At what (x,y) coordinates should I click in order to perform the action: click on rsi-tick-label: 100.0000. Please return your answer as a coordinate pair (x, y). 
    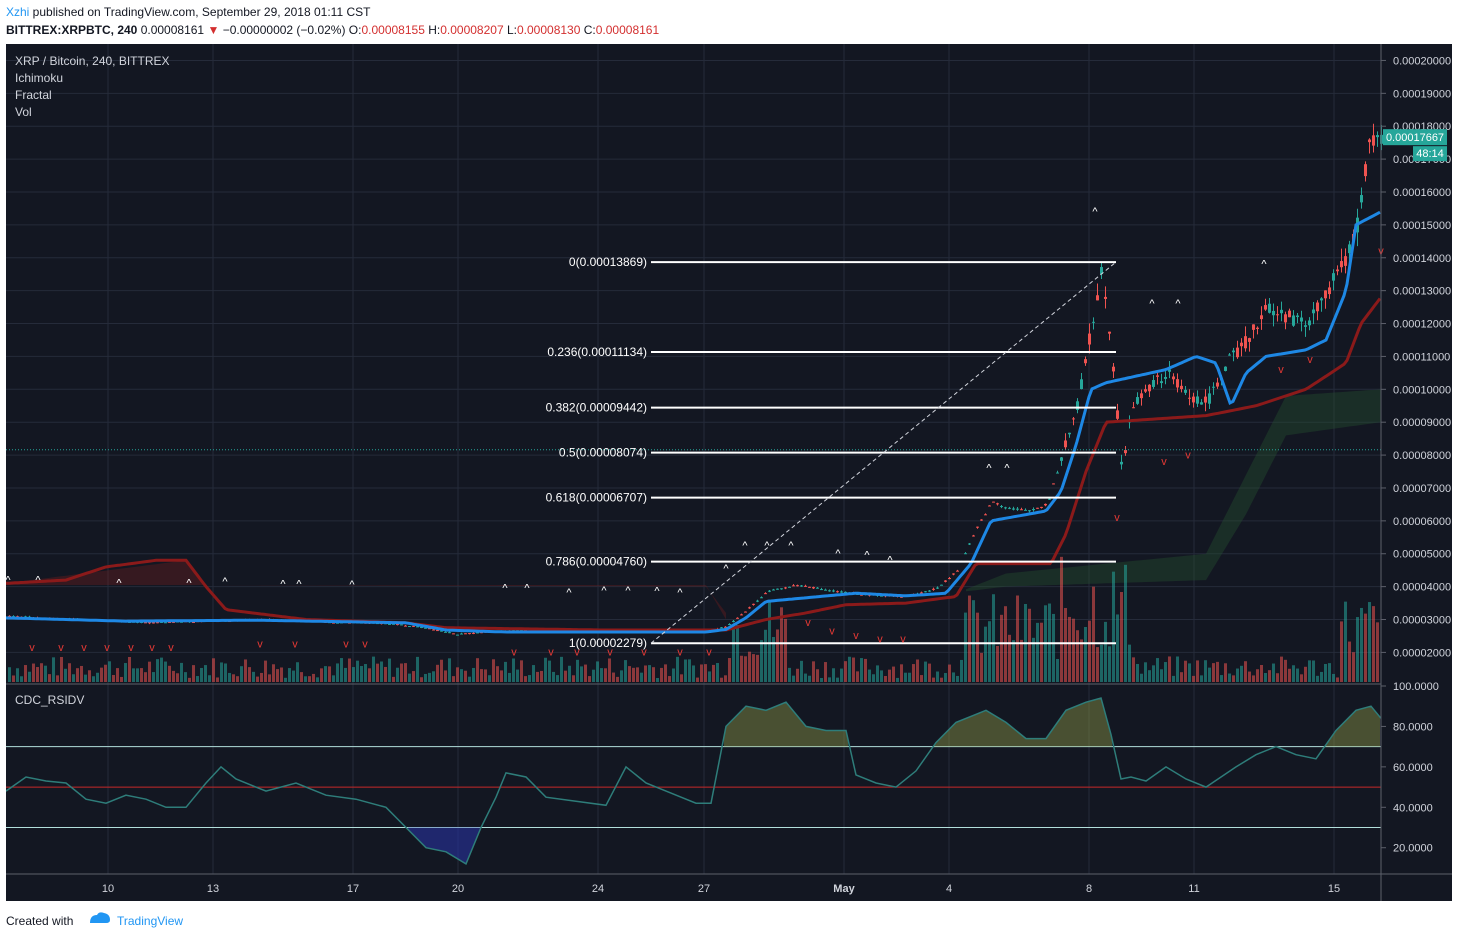
    Looking at the image, I should click on (1416, 687).